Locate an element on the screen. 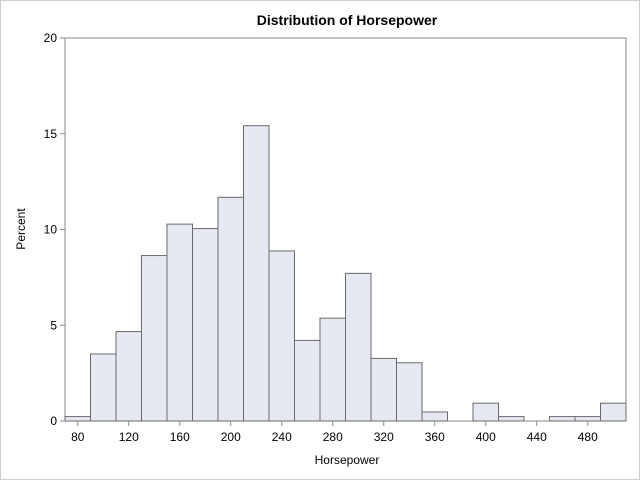 The image size is (640, 480). x-tick-label: 80 is located at coordinates (78, 437).